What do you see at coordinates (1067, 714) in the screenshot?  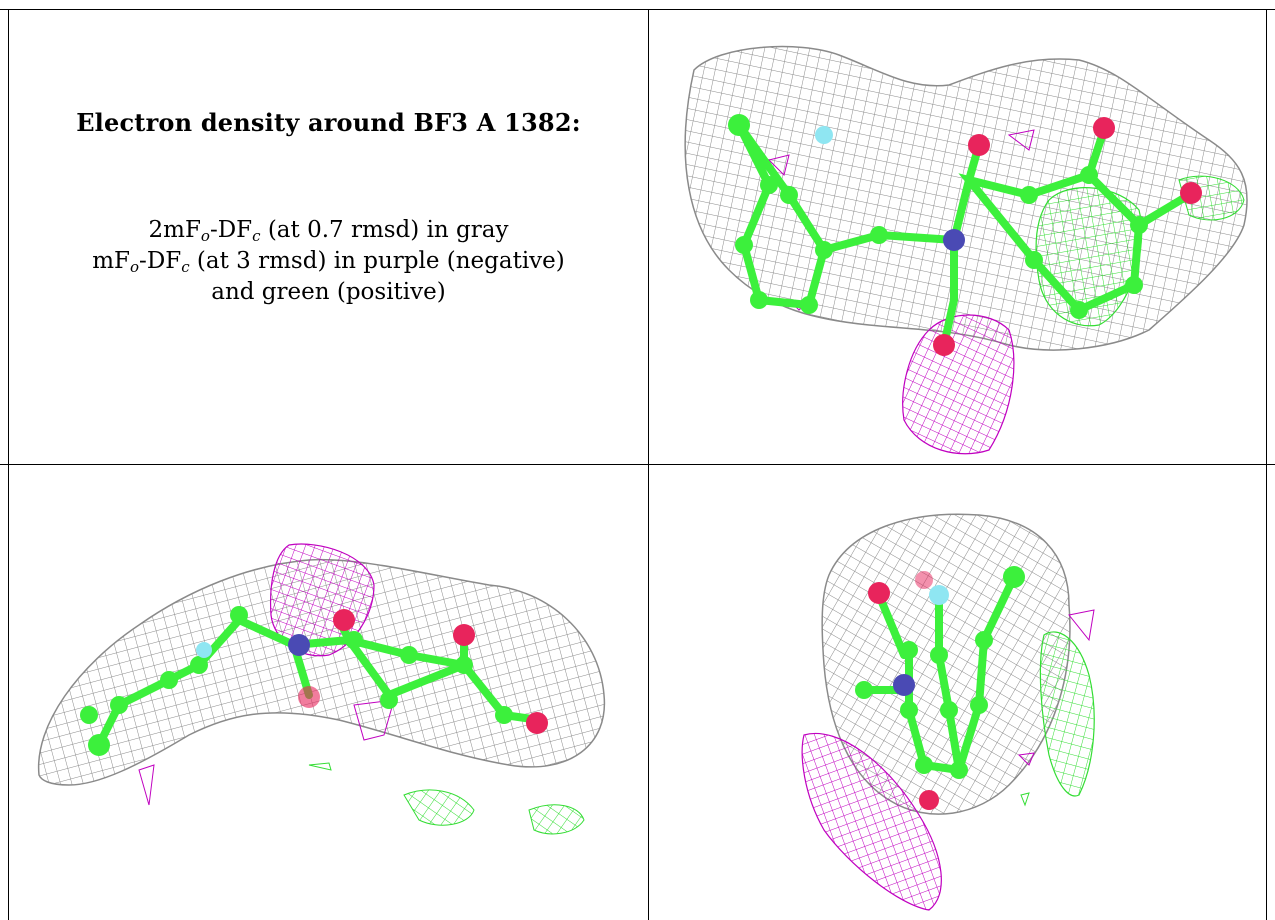 I see `density-mesh-green-positive` at bounding box center [1067, 714].